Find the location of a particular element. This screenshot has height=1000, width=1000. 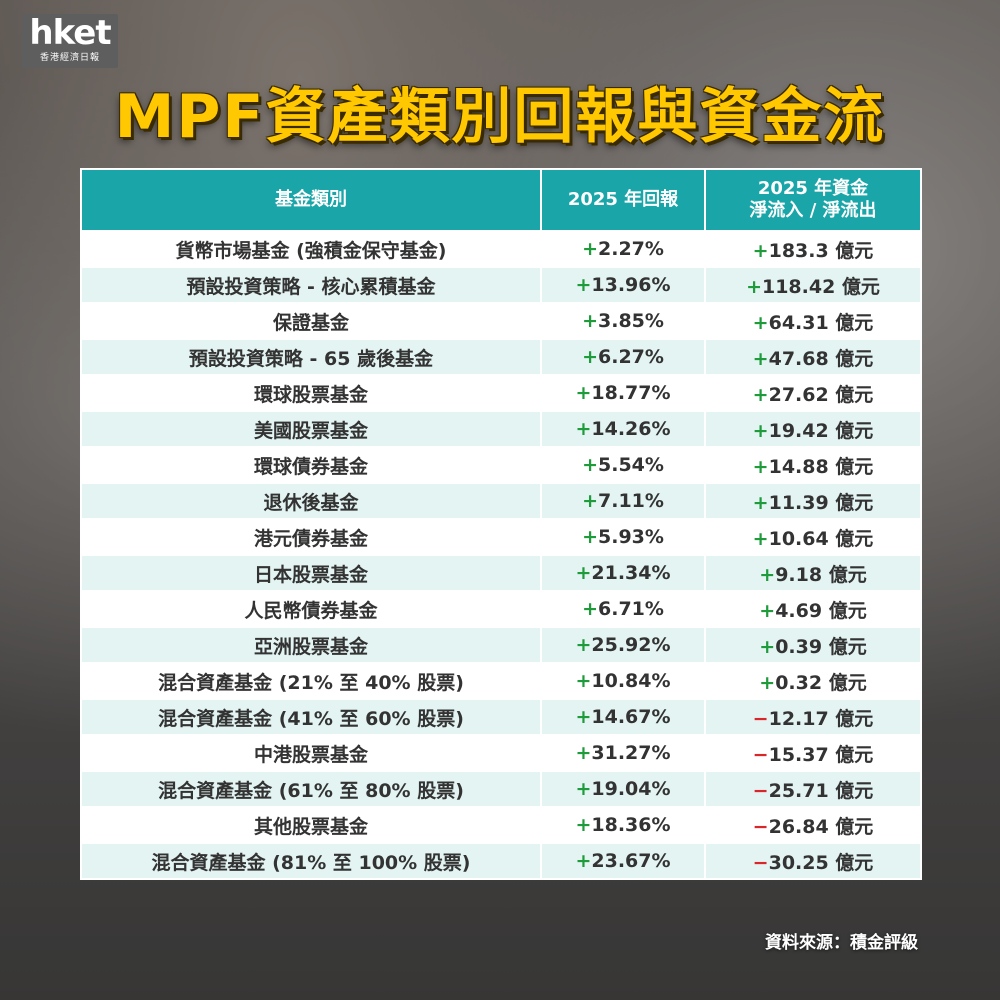

table-row: 貨幣市場基金 (強積金保守基金) +2.27% +183.3 億元 is located at coordinates (501, 249).